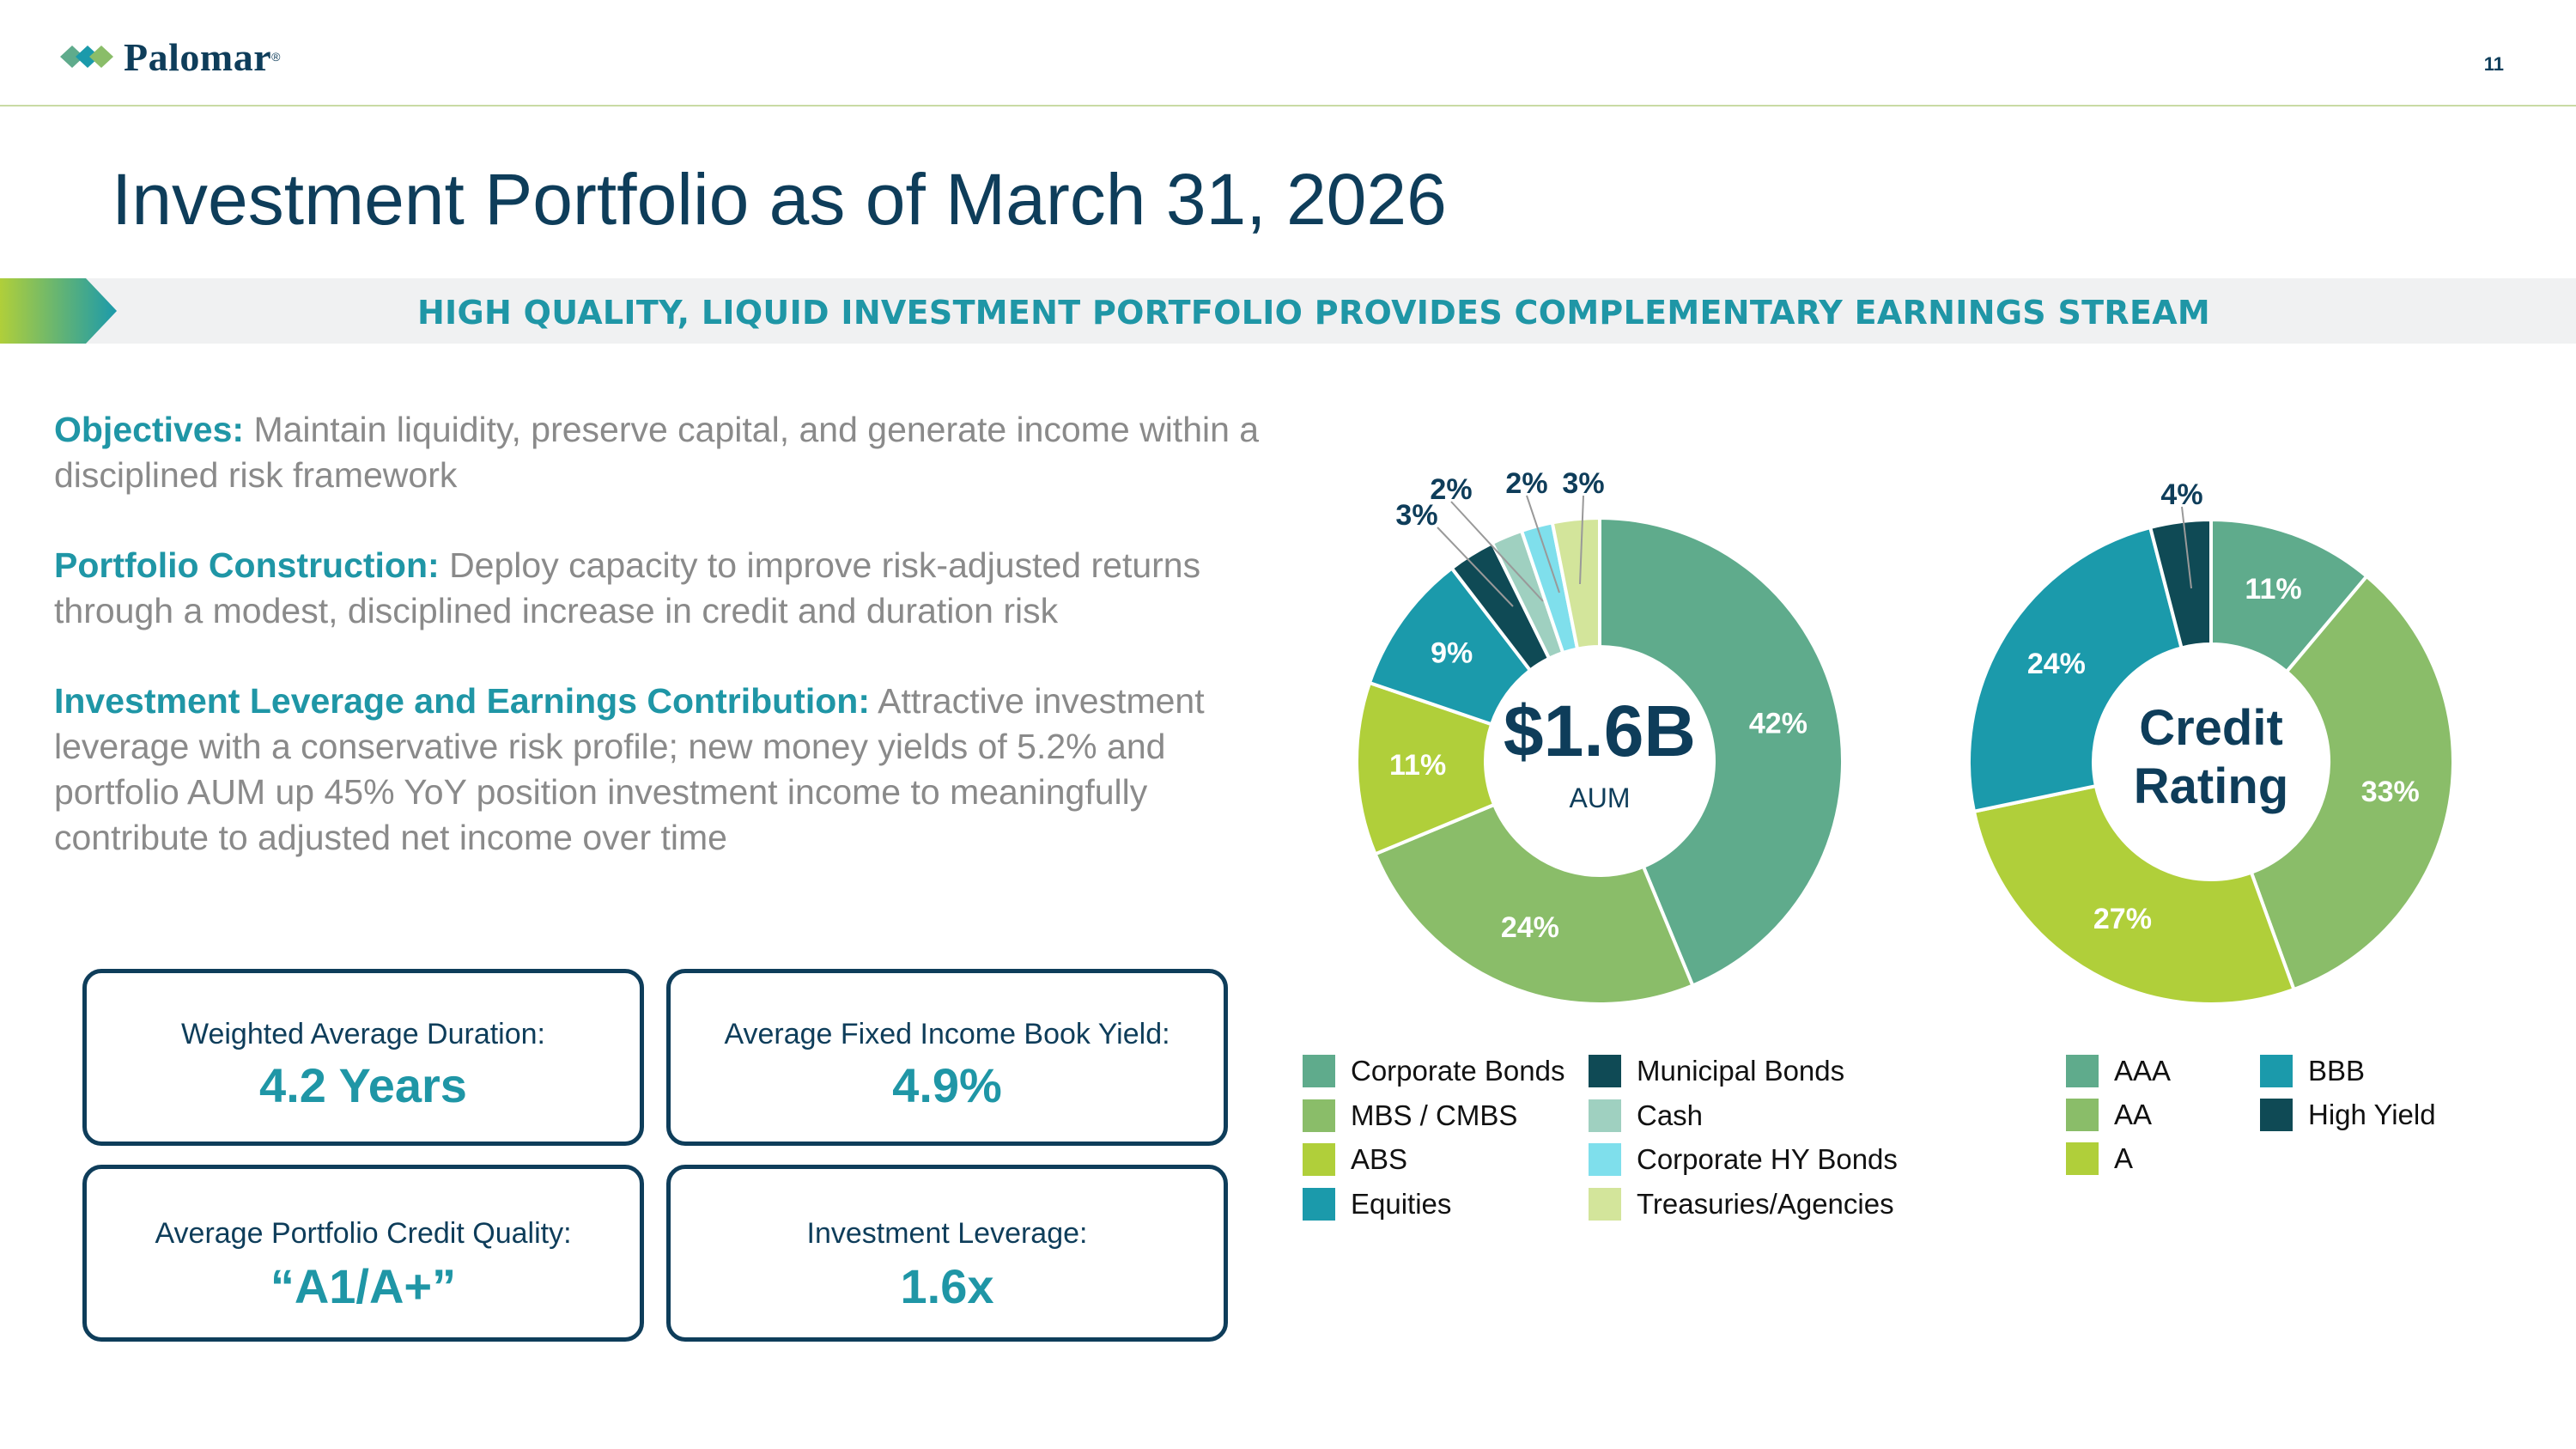  What do you see at coordinates (1418, 765) in the screenshot?
I see `data-label-abs: 11%` at bounding box center [1418, 765].